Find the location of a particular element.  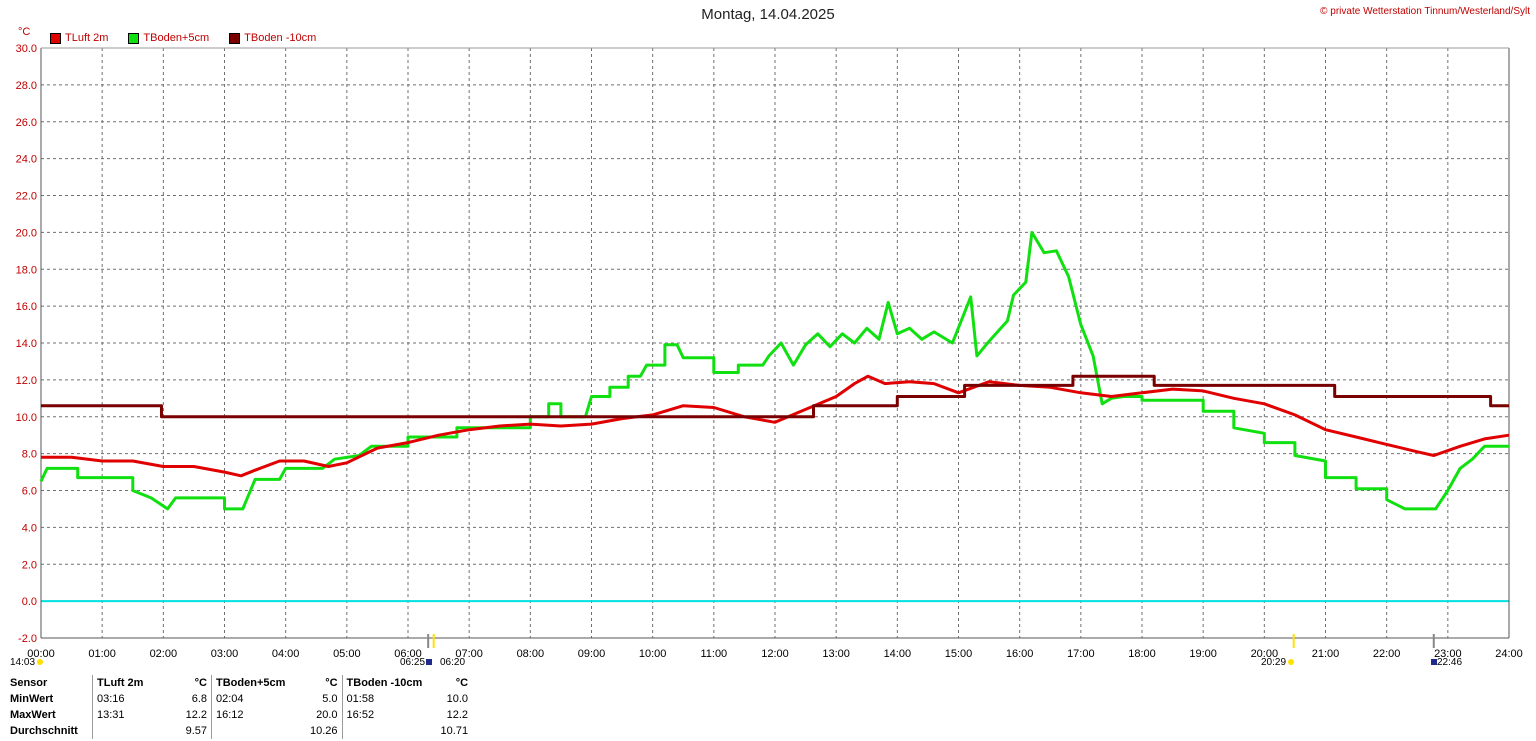

x-tick-label: 24:00 is located at coordinates (1509, 654).